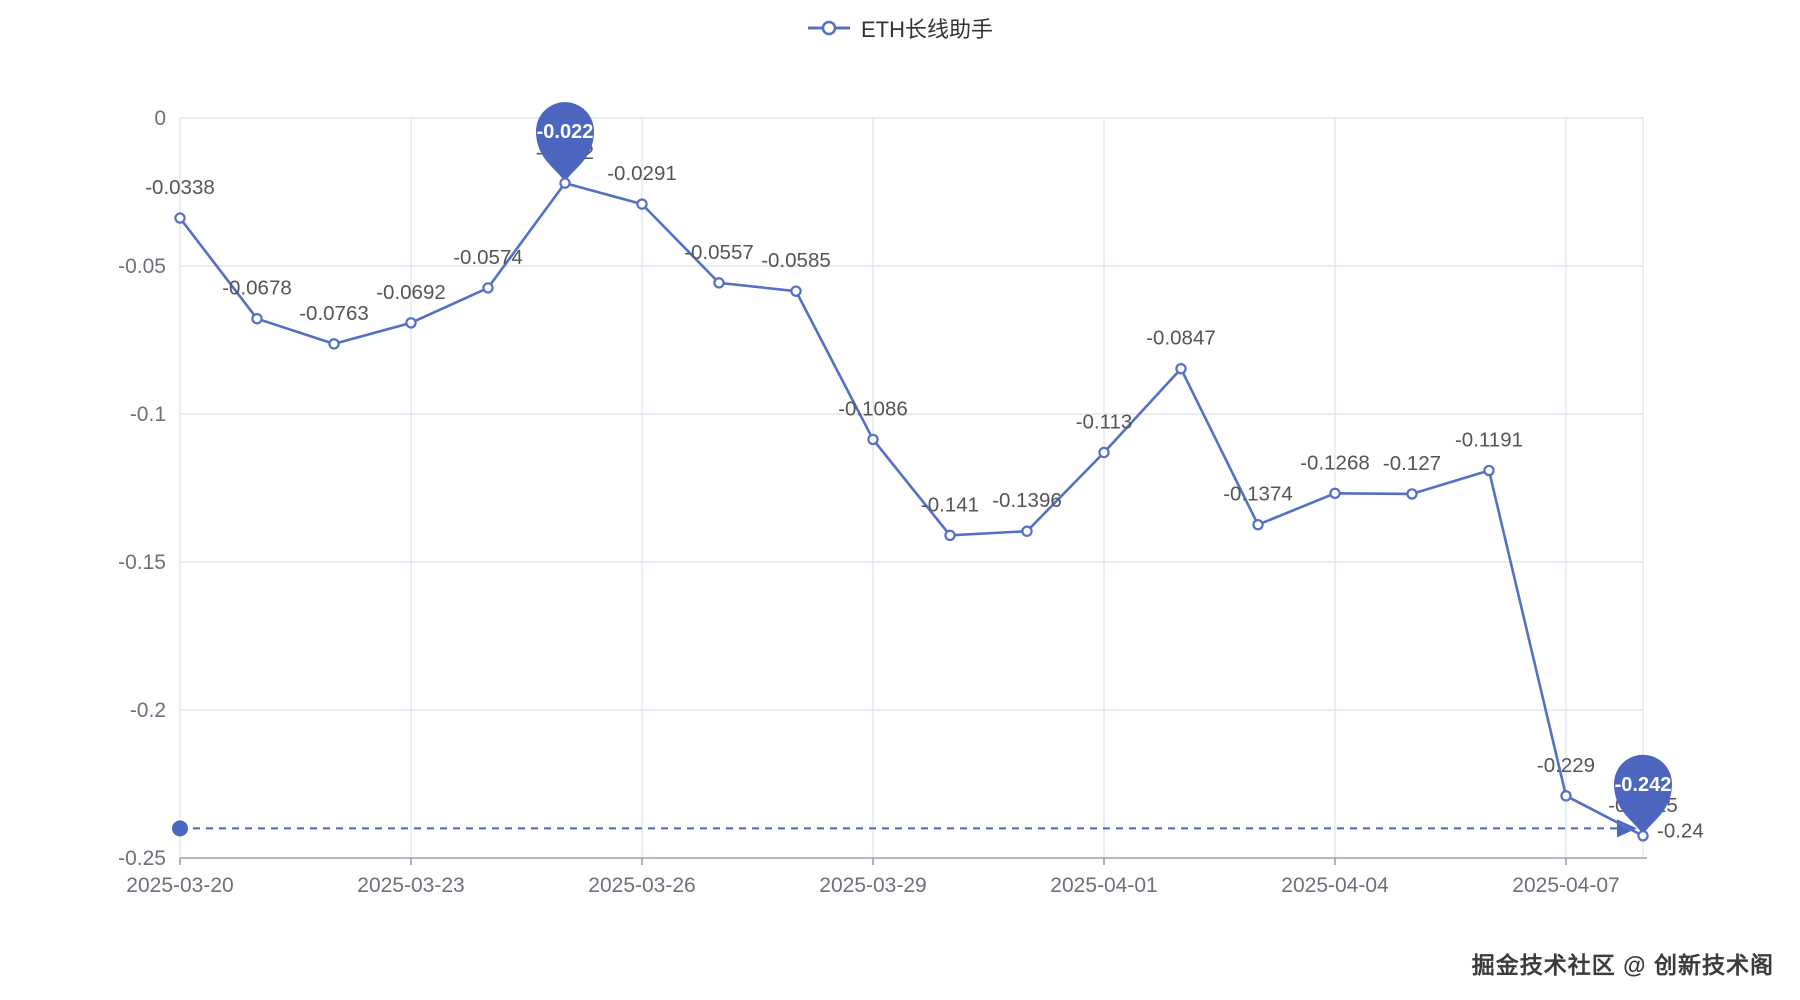 The width and height of the screenshot is (1800, 1000). What do you see at coordinates (1489, 440) in the screenshot?
I see `data-point-label: -0.1191` at bounding box center [1489, 440].